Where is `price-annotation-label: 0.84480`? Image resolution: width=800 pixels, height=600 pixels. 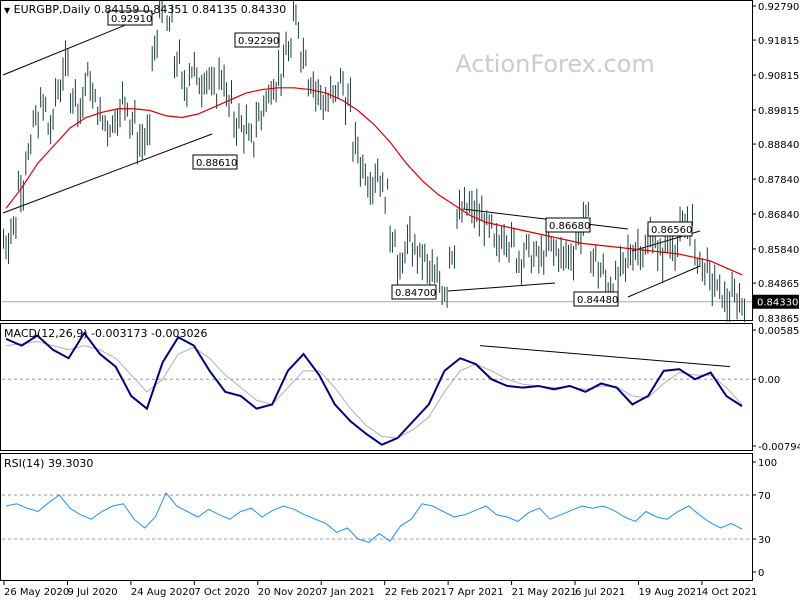
price-annotation-label: 0.84480 is located at coordinates (597, 300).